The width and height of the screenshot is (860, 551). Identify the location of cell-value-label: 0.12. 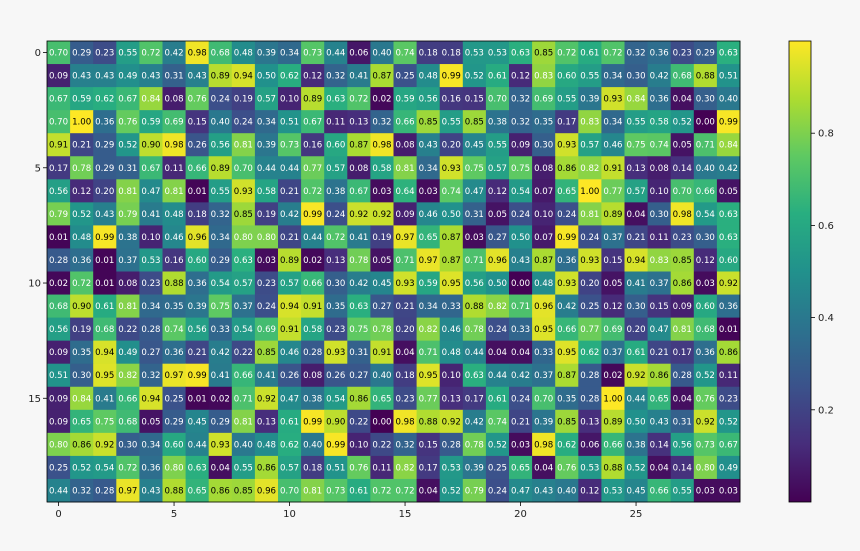
(520, 77).